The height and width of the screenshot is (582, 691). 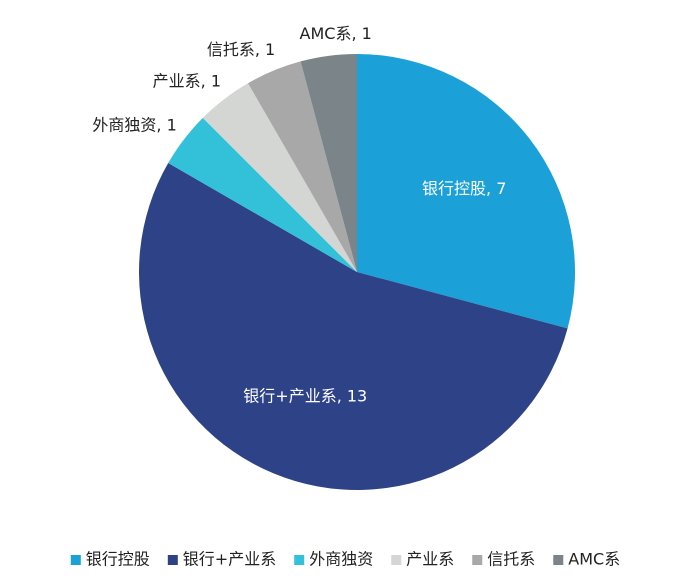 What do you see at coordinates (594, 559) in the screenshot?
I see `legend-label: AMC系` at bounding box center [594, 559].